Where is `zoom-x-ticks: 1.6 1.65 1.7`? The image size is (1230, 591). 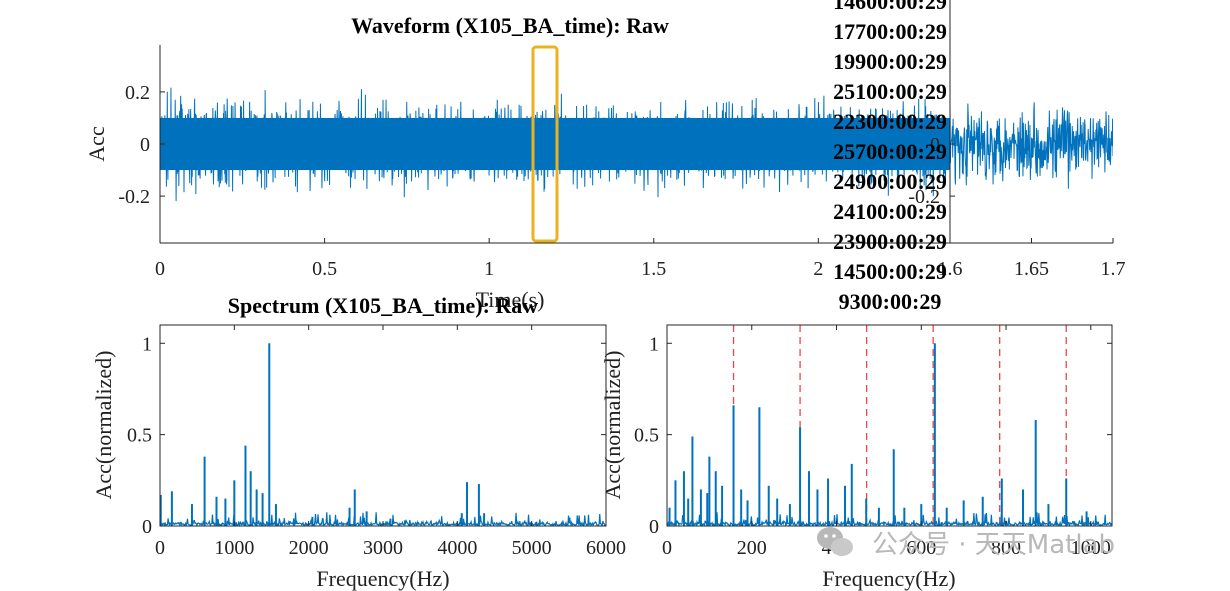
zoom-x-ticks: 1.6 1.65 1.7 is located at coordinates (1032, 259).